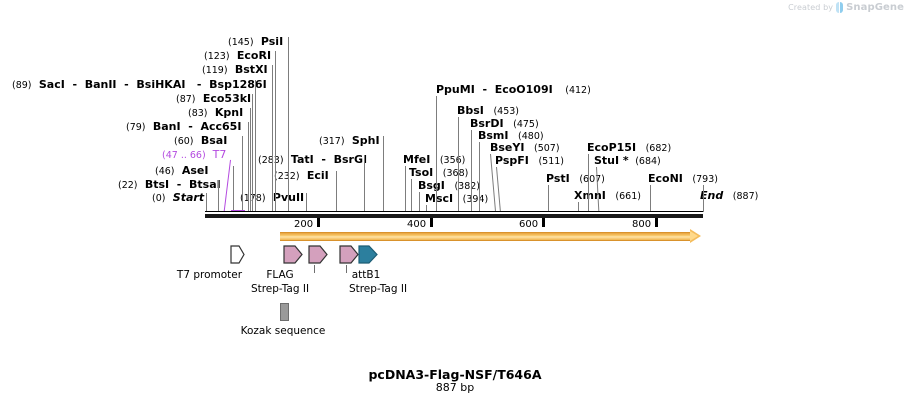 This screenshot has height=401, width=910. Describe the element at coordinates (543, 148) in the screenshot. I see `enzyme-pos-bseyi: (507)` at that location.